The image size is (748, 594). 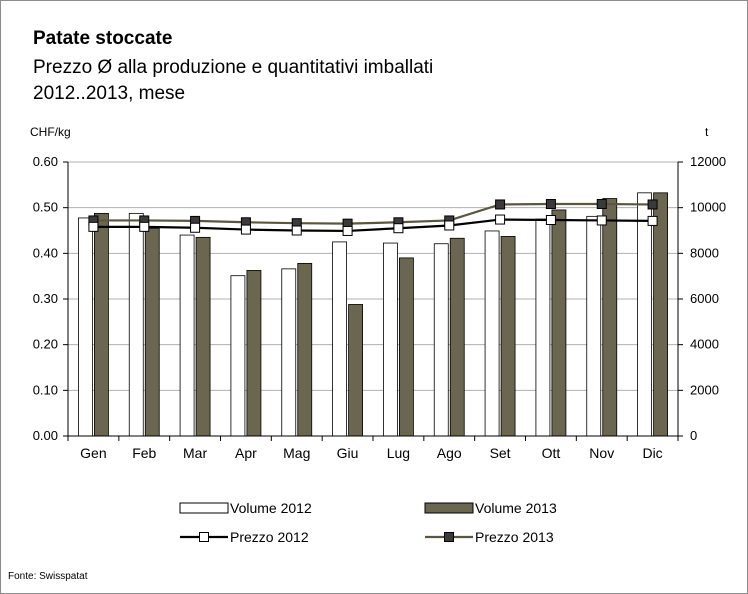 What do you see at coordinates (45, 344) in the screenshot?
I see `left-tick-label: 0.20` at bounding box center [45, 344].